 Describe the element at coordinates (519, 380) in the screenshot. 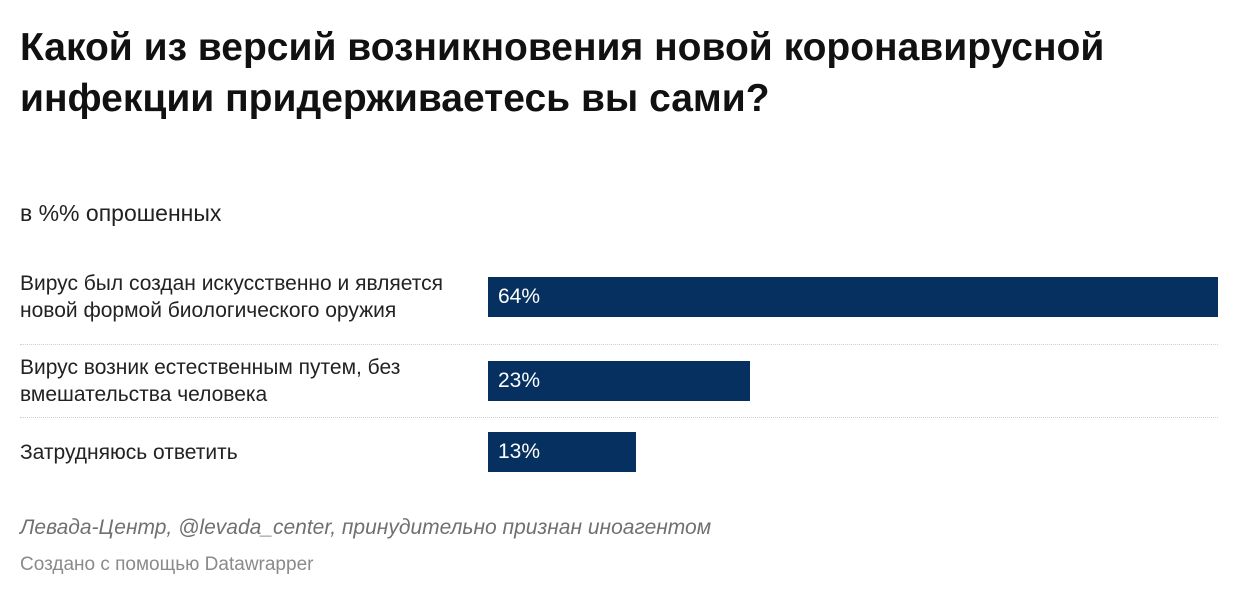

I see `bar-value-label: 23%` at that location.